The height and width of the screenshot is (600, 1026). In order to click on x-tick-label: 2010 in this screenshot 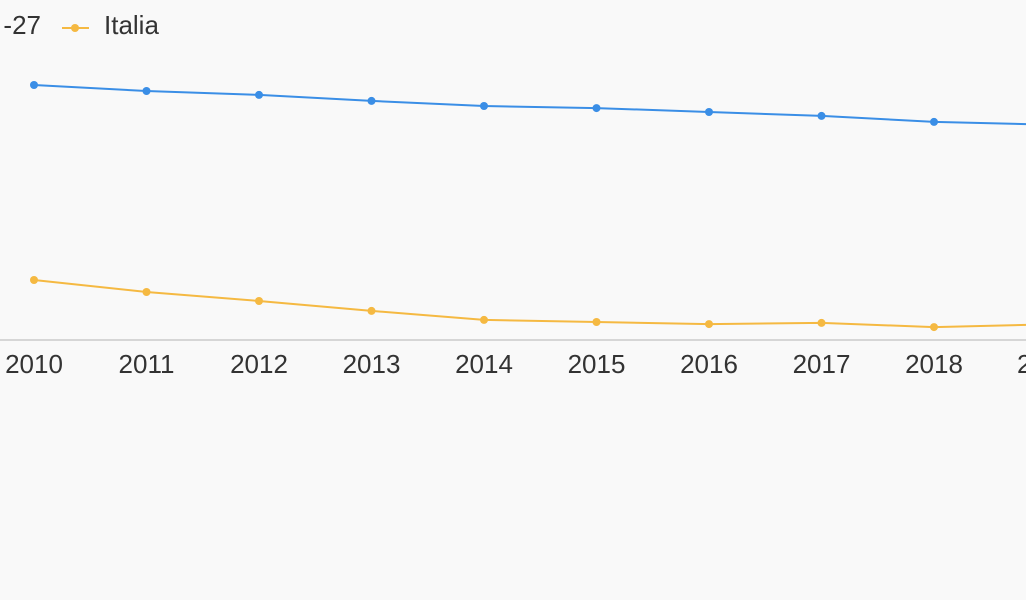, I will do `click(34, 364)`.